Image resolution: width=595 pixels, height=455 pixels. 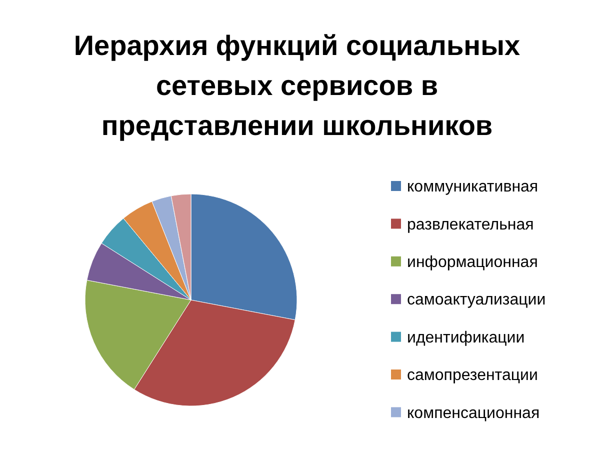 What do you see at coordinates (472, 262) in the screenshot?
I see `legend-label: информационная` at bounding box center [472, 262].